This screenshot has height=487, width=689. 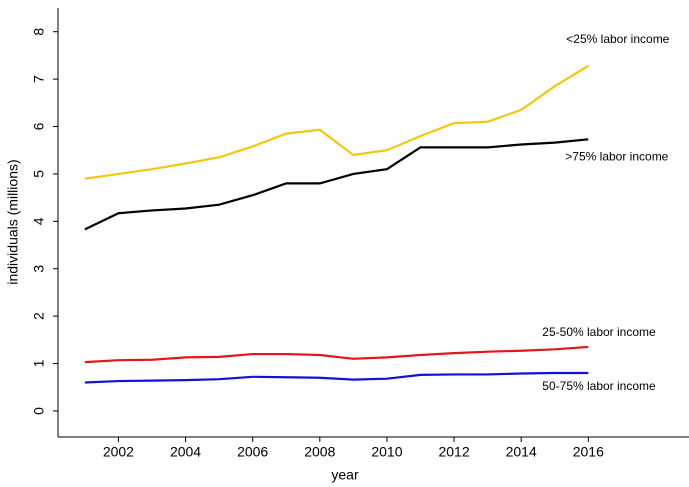 What do you see at coordinates (13, 221) in the screenshot?
I see `y-axis-label: individuals (millions)` at bounding box center [13, 221].